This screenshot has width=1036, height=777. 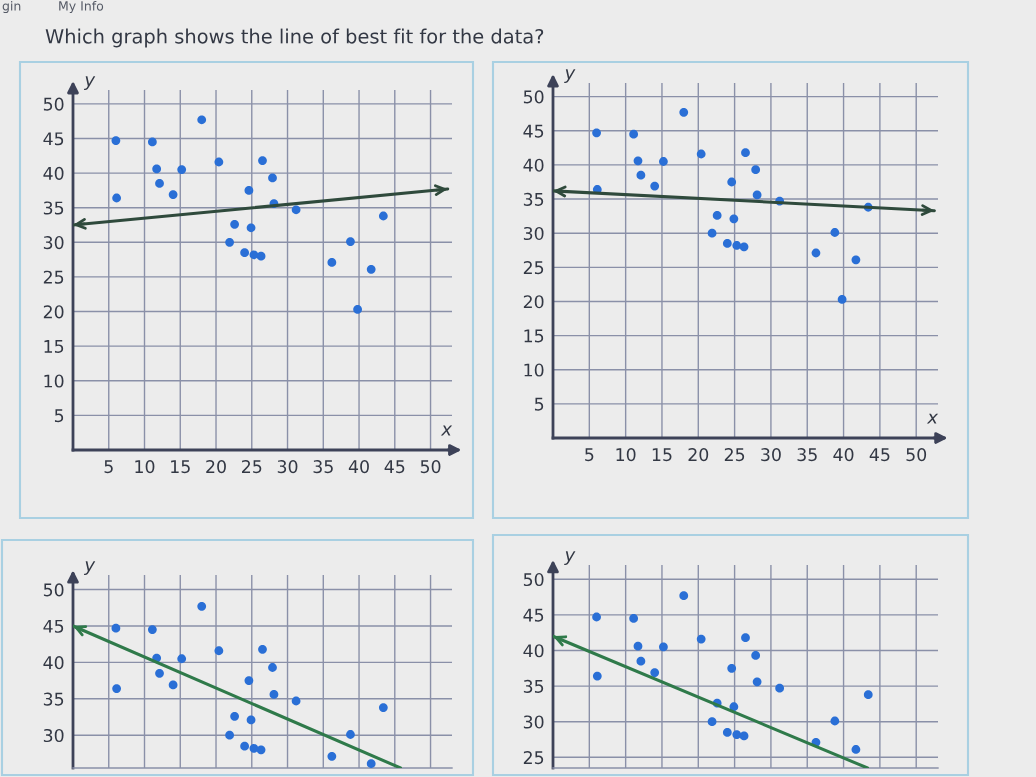 What do you see at coordinates (81, 7) in the screenshot?
I see `text: My Info` at bounding box center [81, 7].